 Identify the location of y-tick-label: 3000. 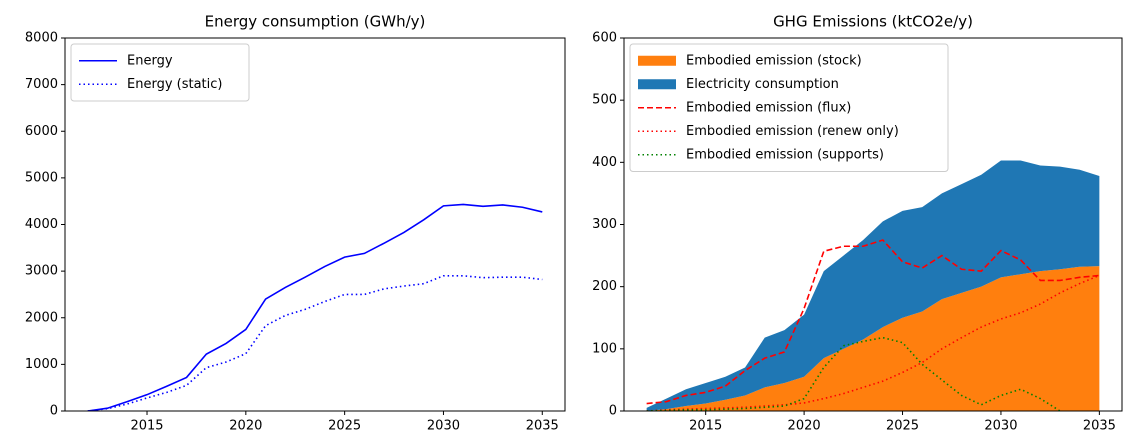
(41, 271).